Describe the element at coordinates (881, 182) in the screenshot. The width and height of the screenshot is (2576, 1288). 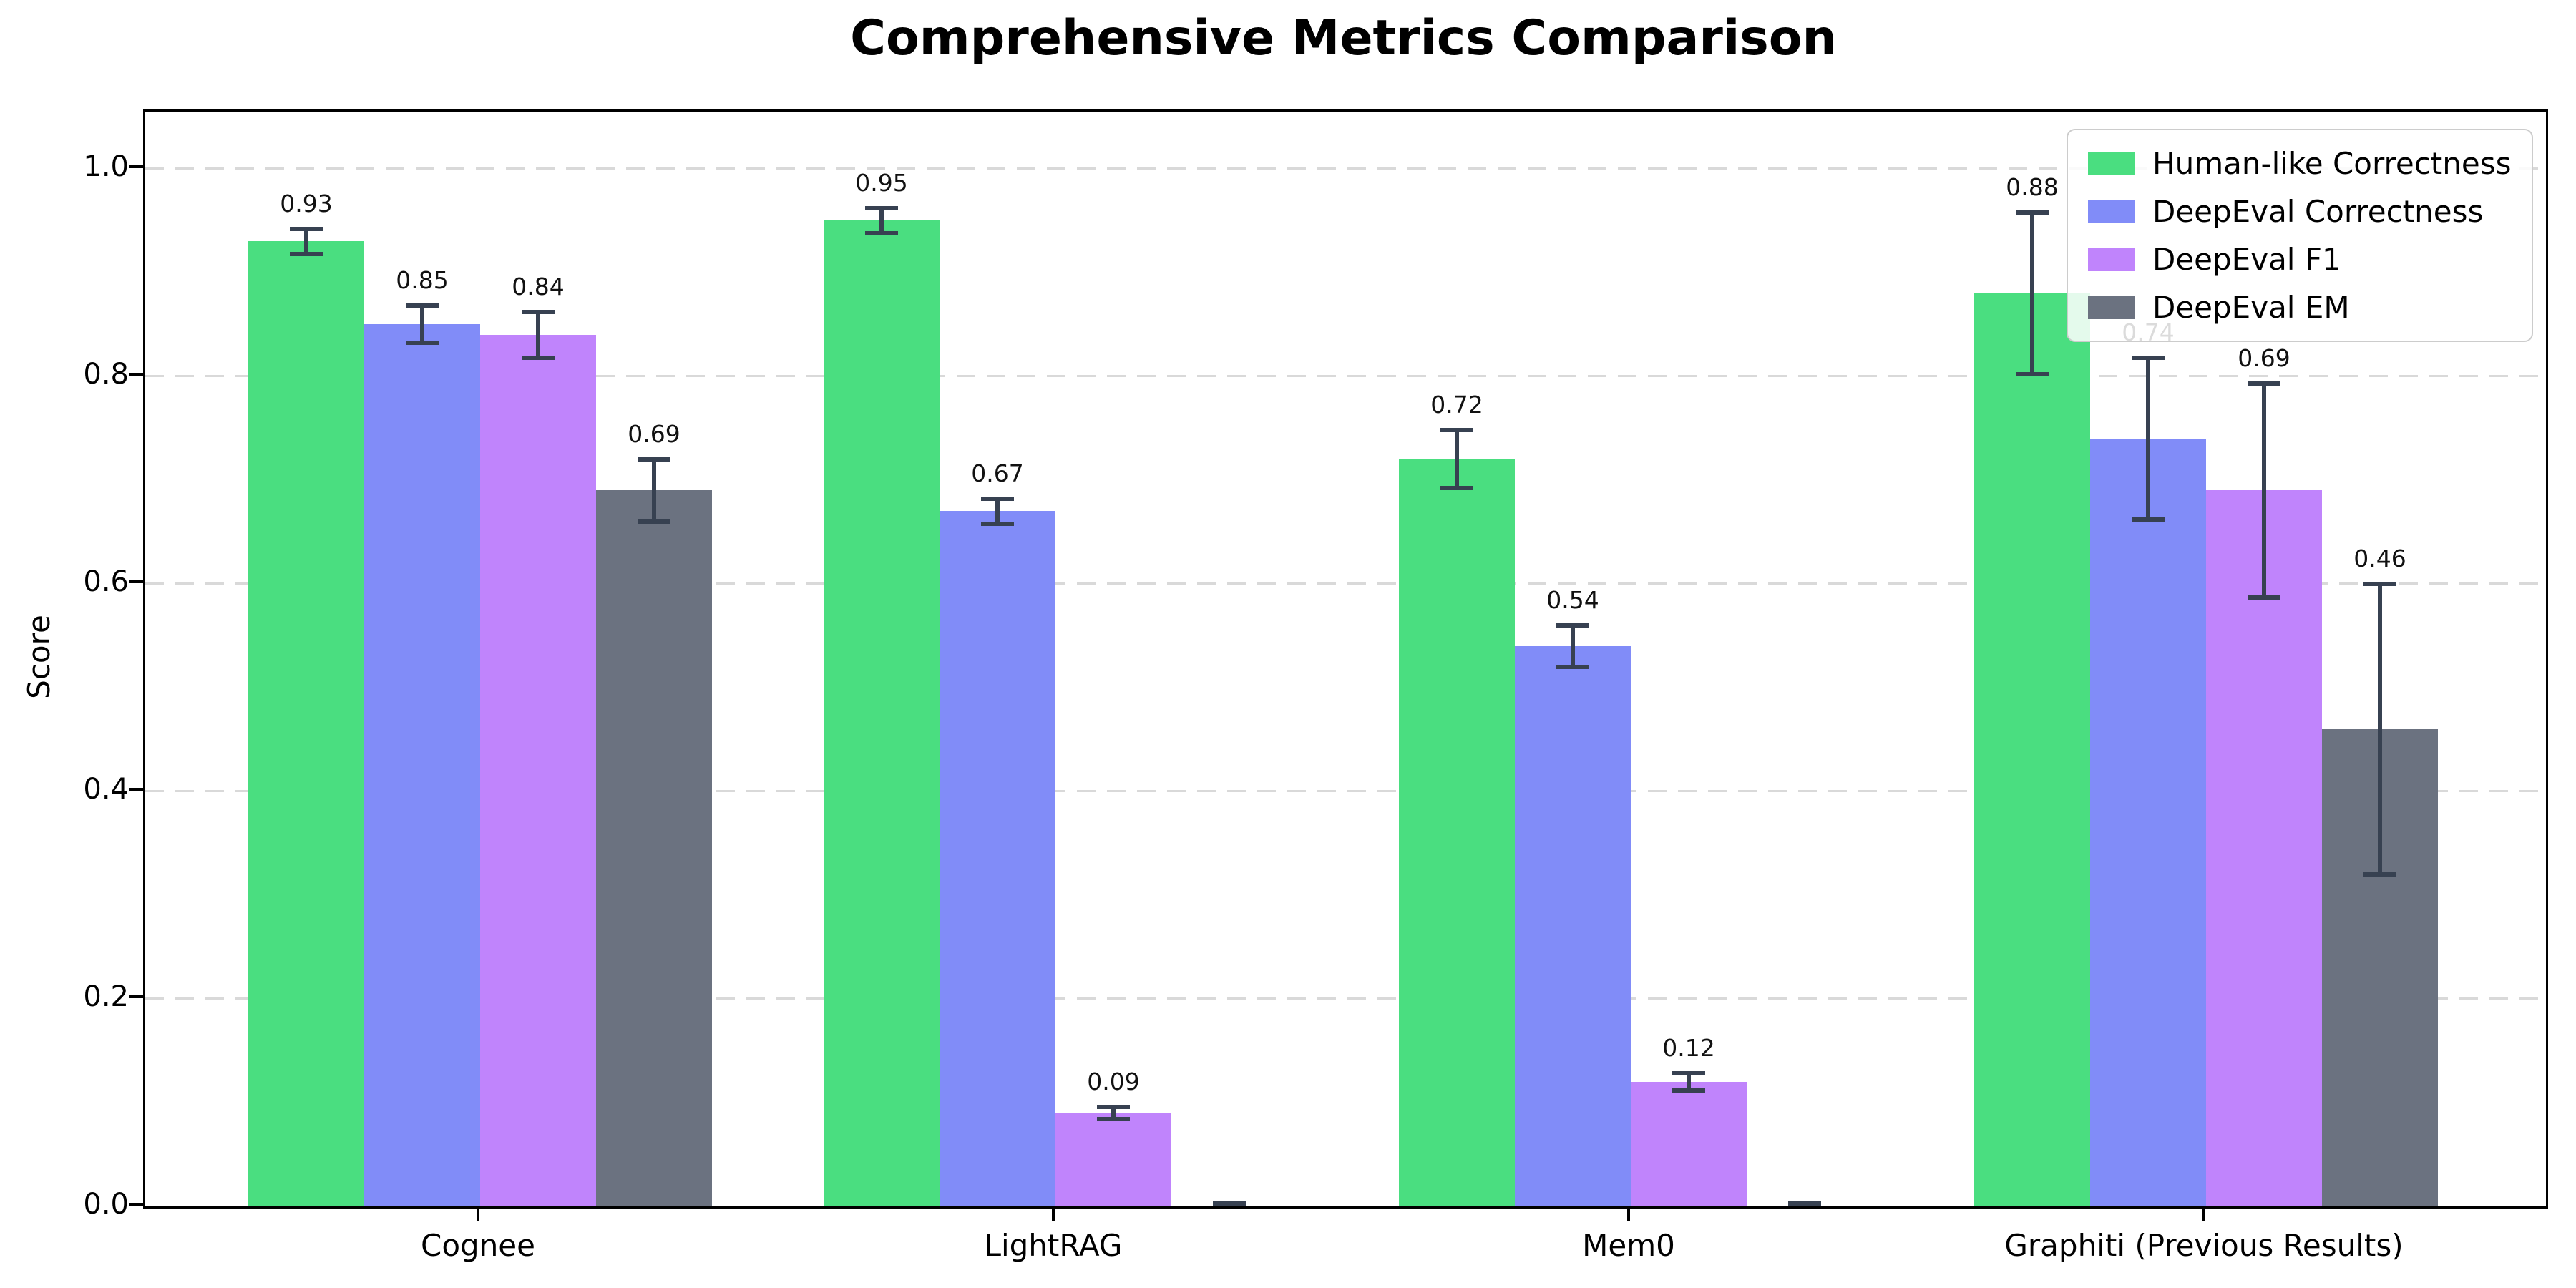
I see `bar-value-label: 0.95` at that location.